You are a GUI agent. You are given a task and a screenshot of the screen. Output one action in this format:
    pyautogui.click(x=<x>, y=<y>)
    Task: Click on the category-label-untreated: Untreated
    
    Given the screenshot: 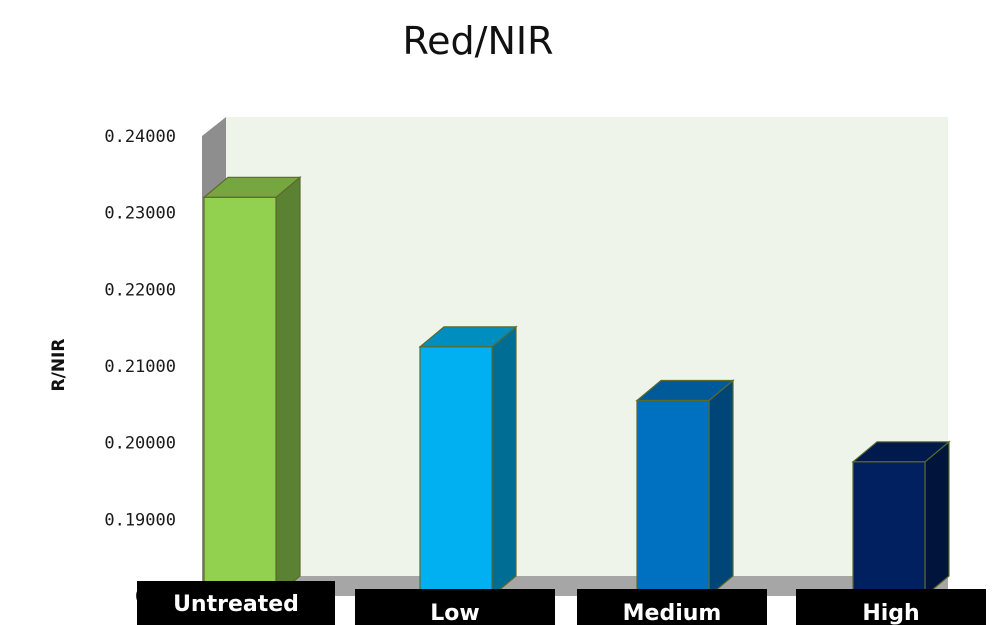 What is the action you would take?
    pyautogui.click(x=236, y=603)
    